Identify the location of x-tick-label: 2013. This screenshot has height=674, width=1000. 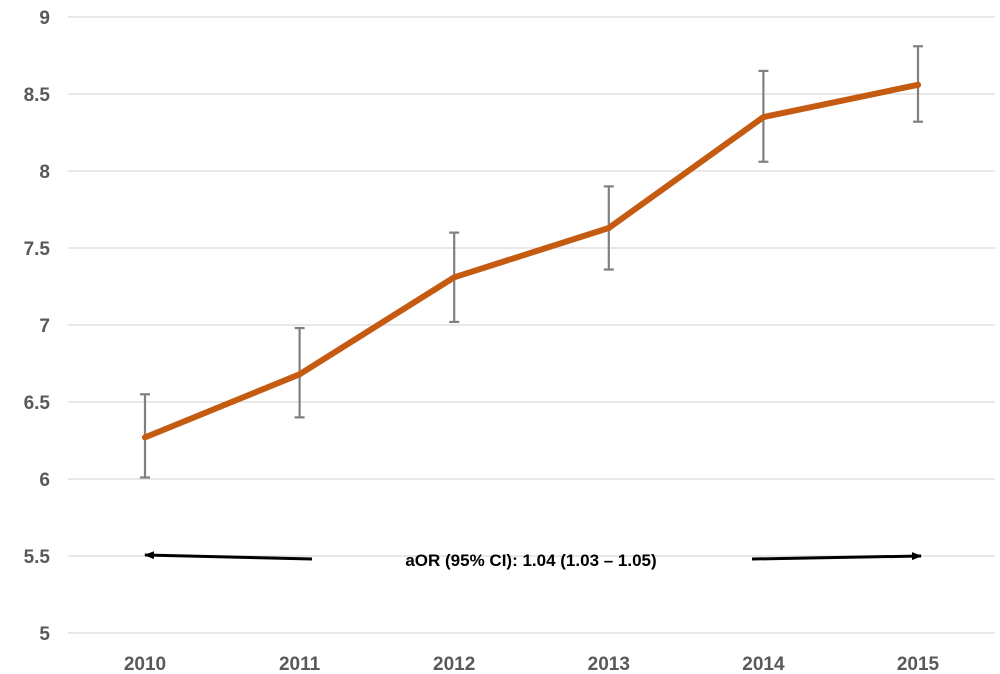
(609, 664).